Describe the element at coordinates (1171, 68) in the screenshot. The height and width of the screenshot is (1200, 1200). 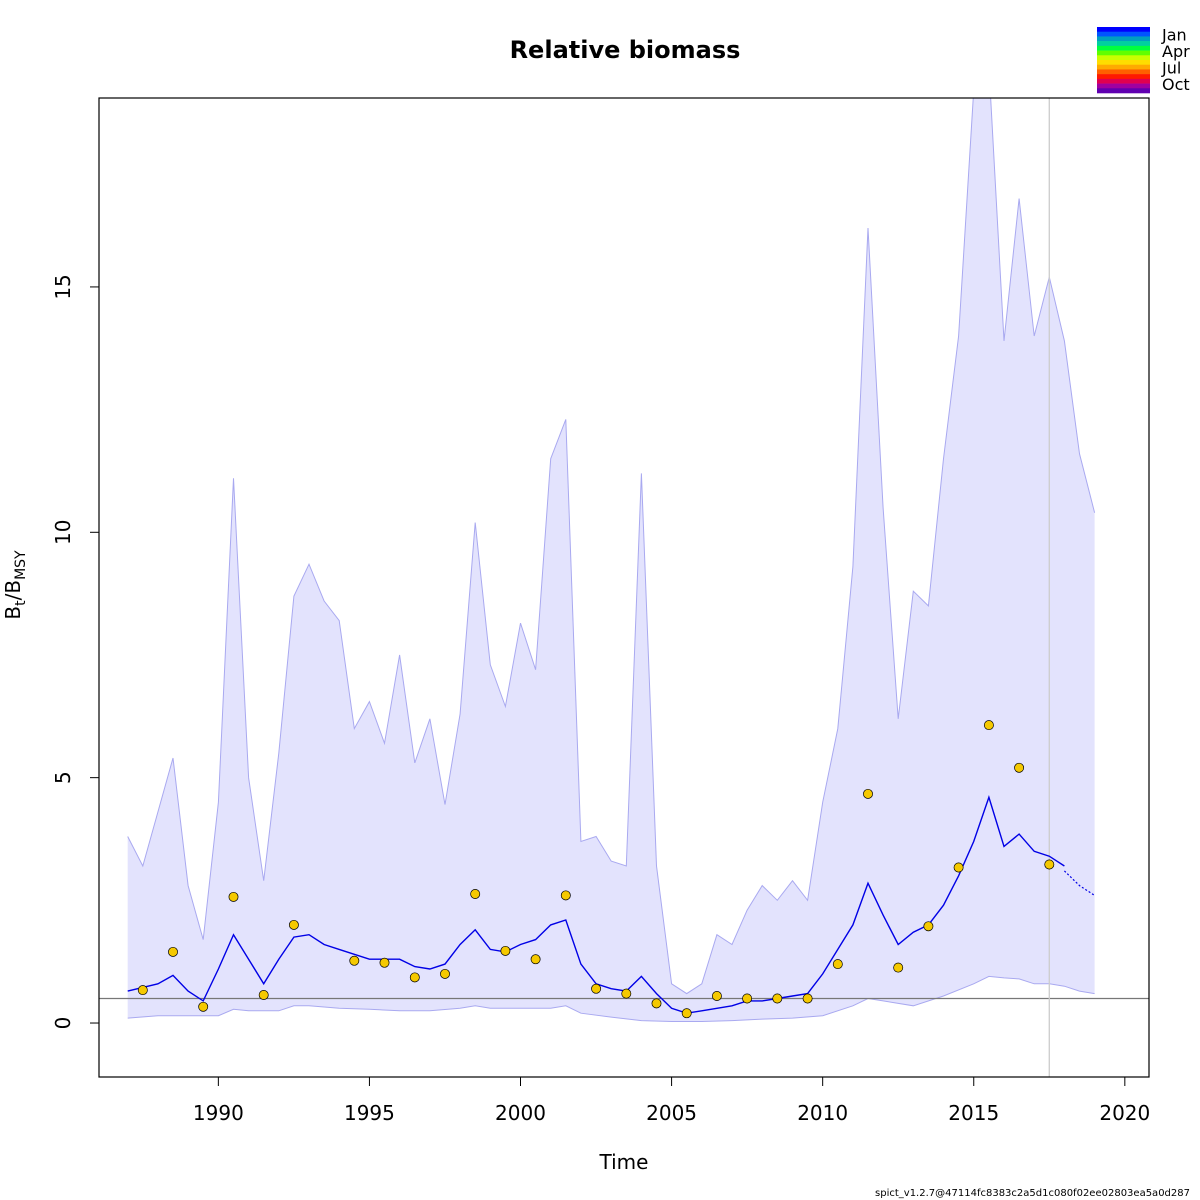
I see `legend-label: Jul` at that location.